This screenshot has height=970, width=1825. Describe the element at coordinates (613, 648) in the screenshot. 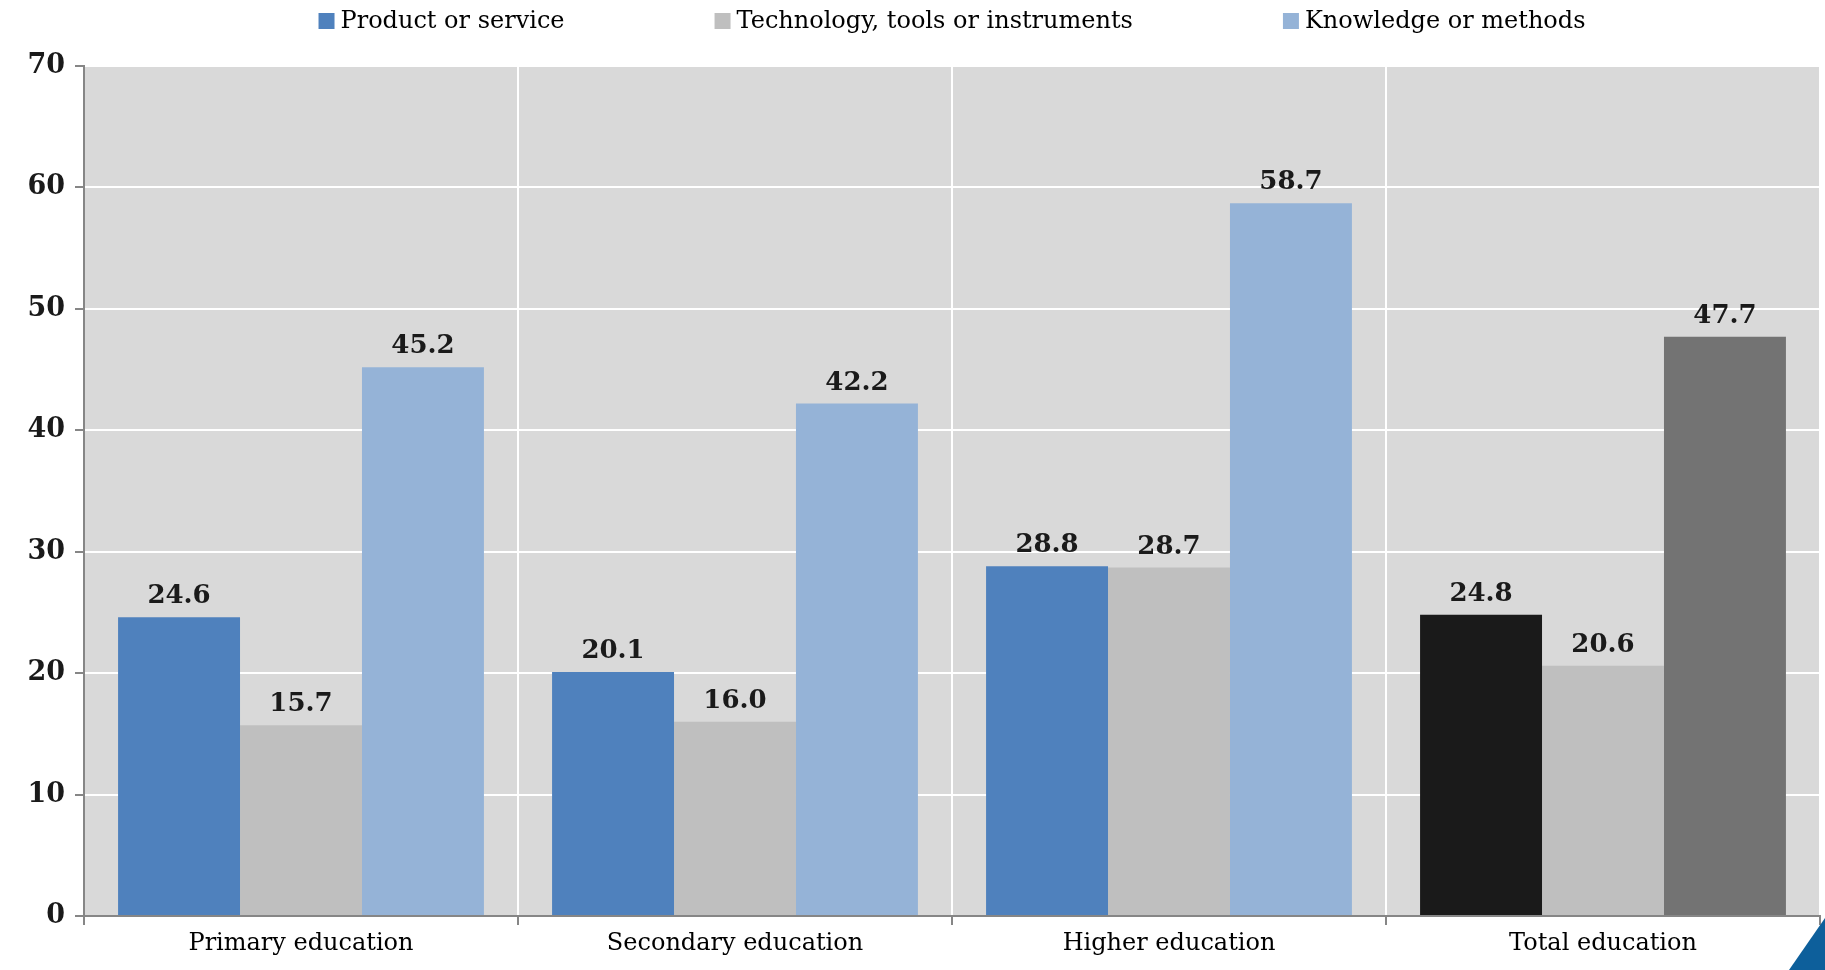

I see `data-label: 20.1` at that location.